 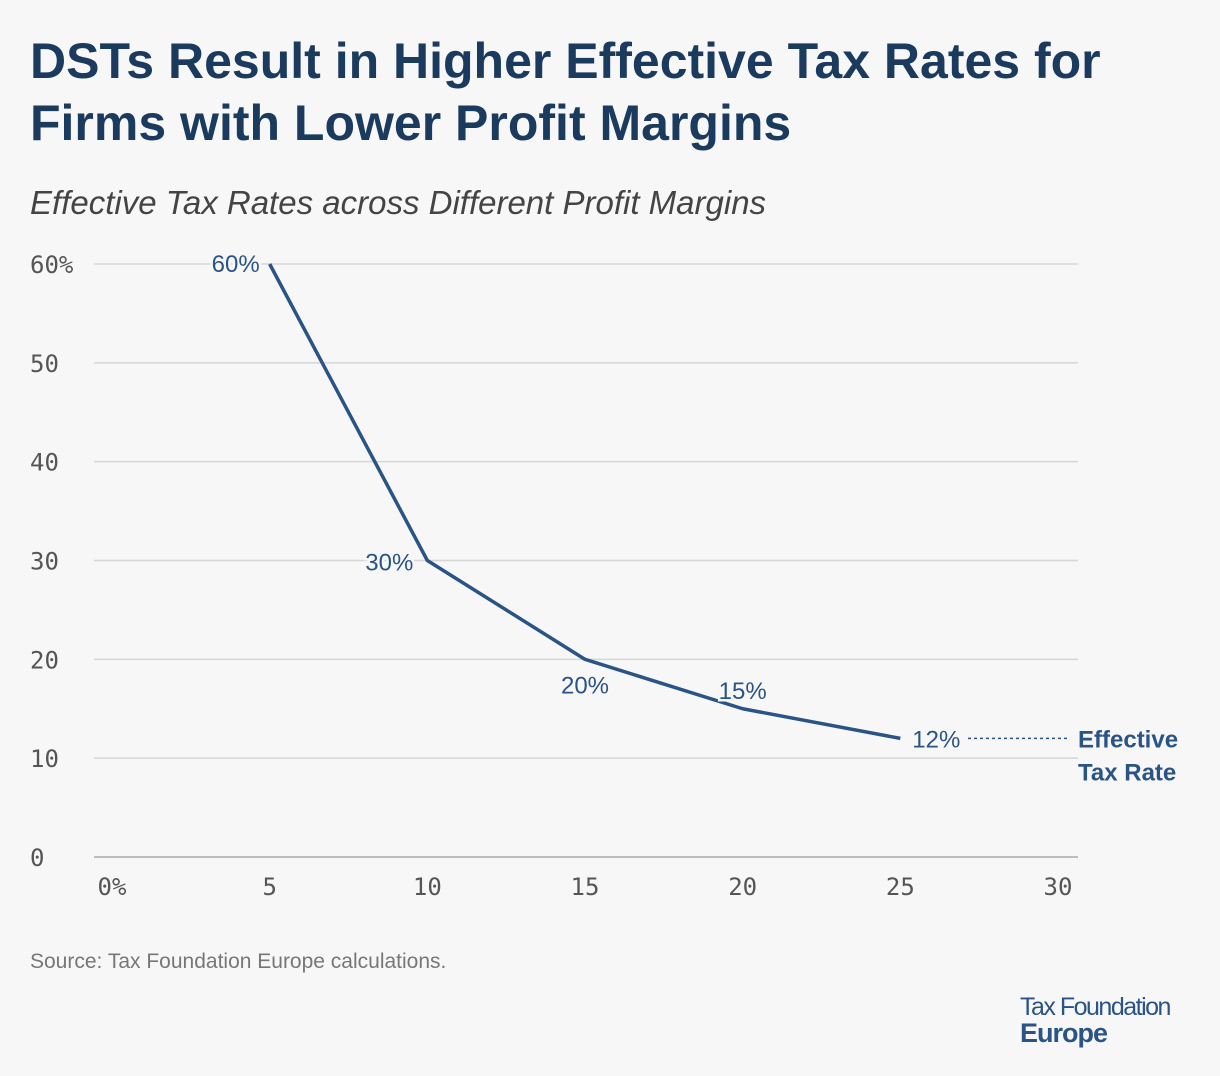 I want to click on x-tick-label: 20, so click(x=742, y=887).